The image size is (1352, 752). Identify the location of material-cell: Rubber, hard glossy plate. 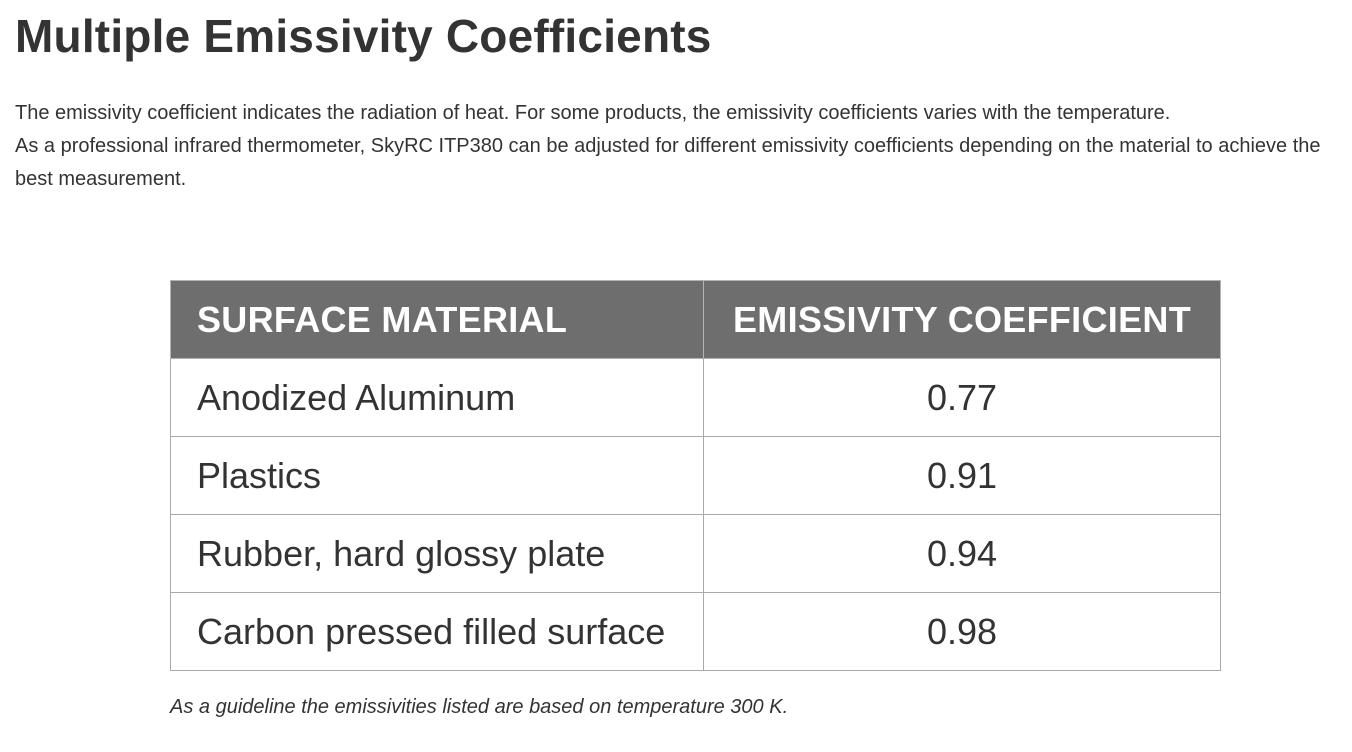
(437, 553).